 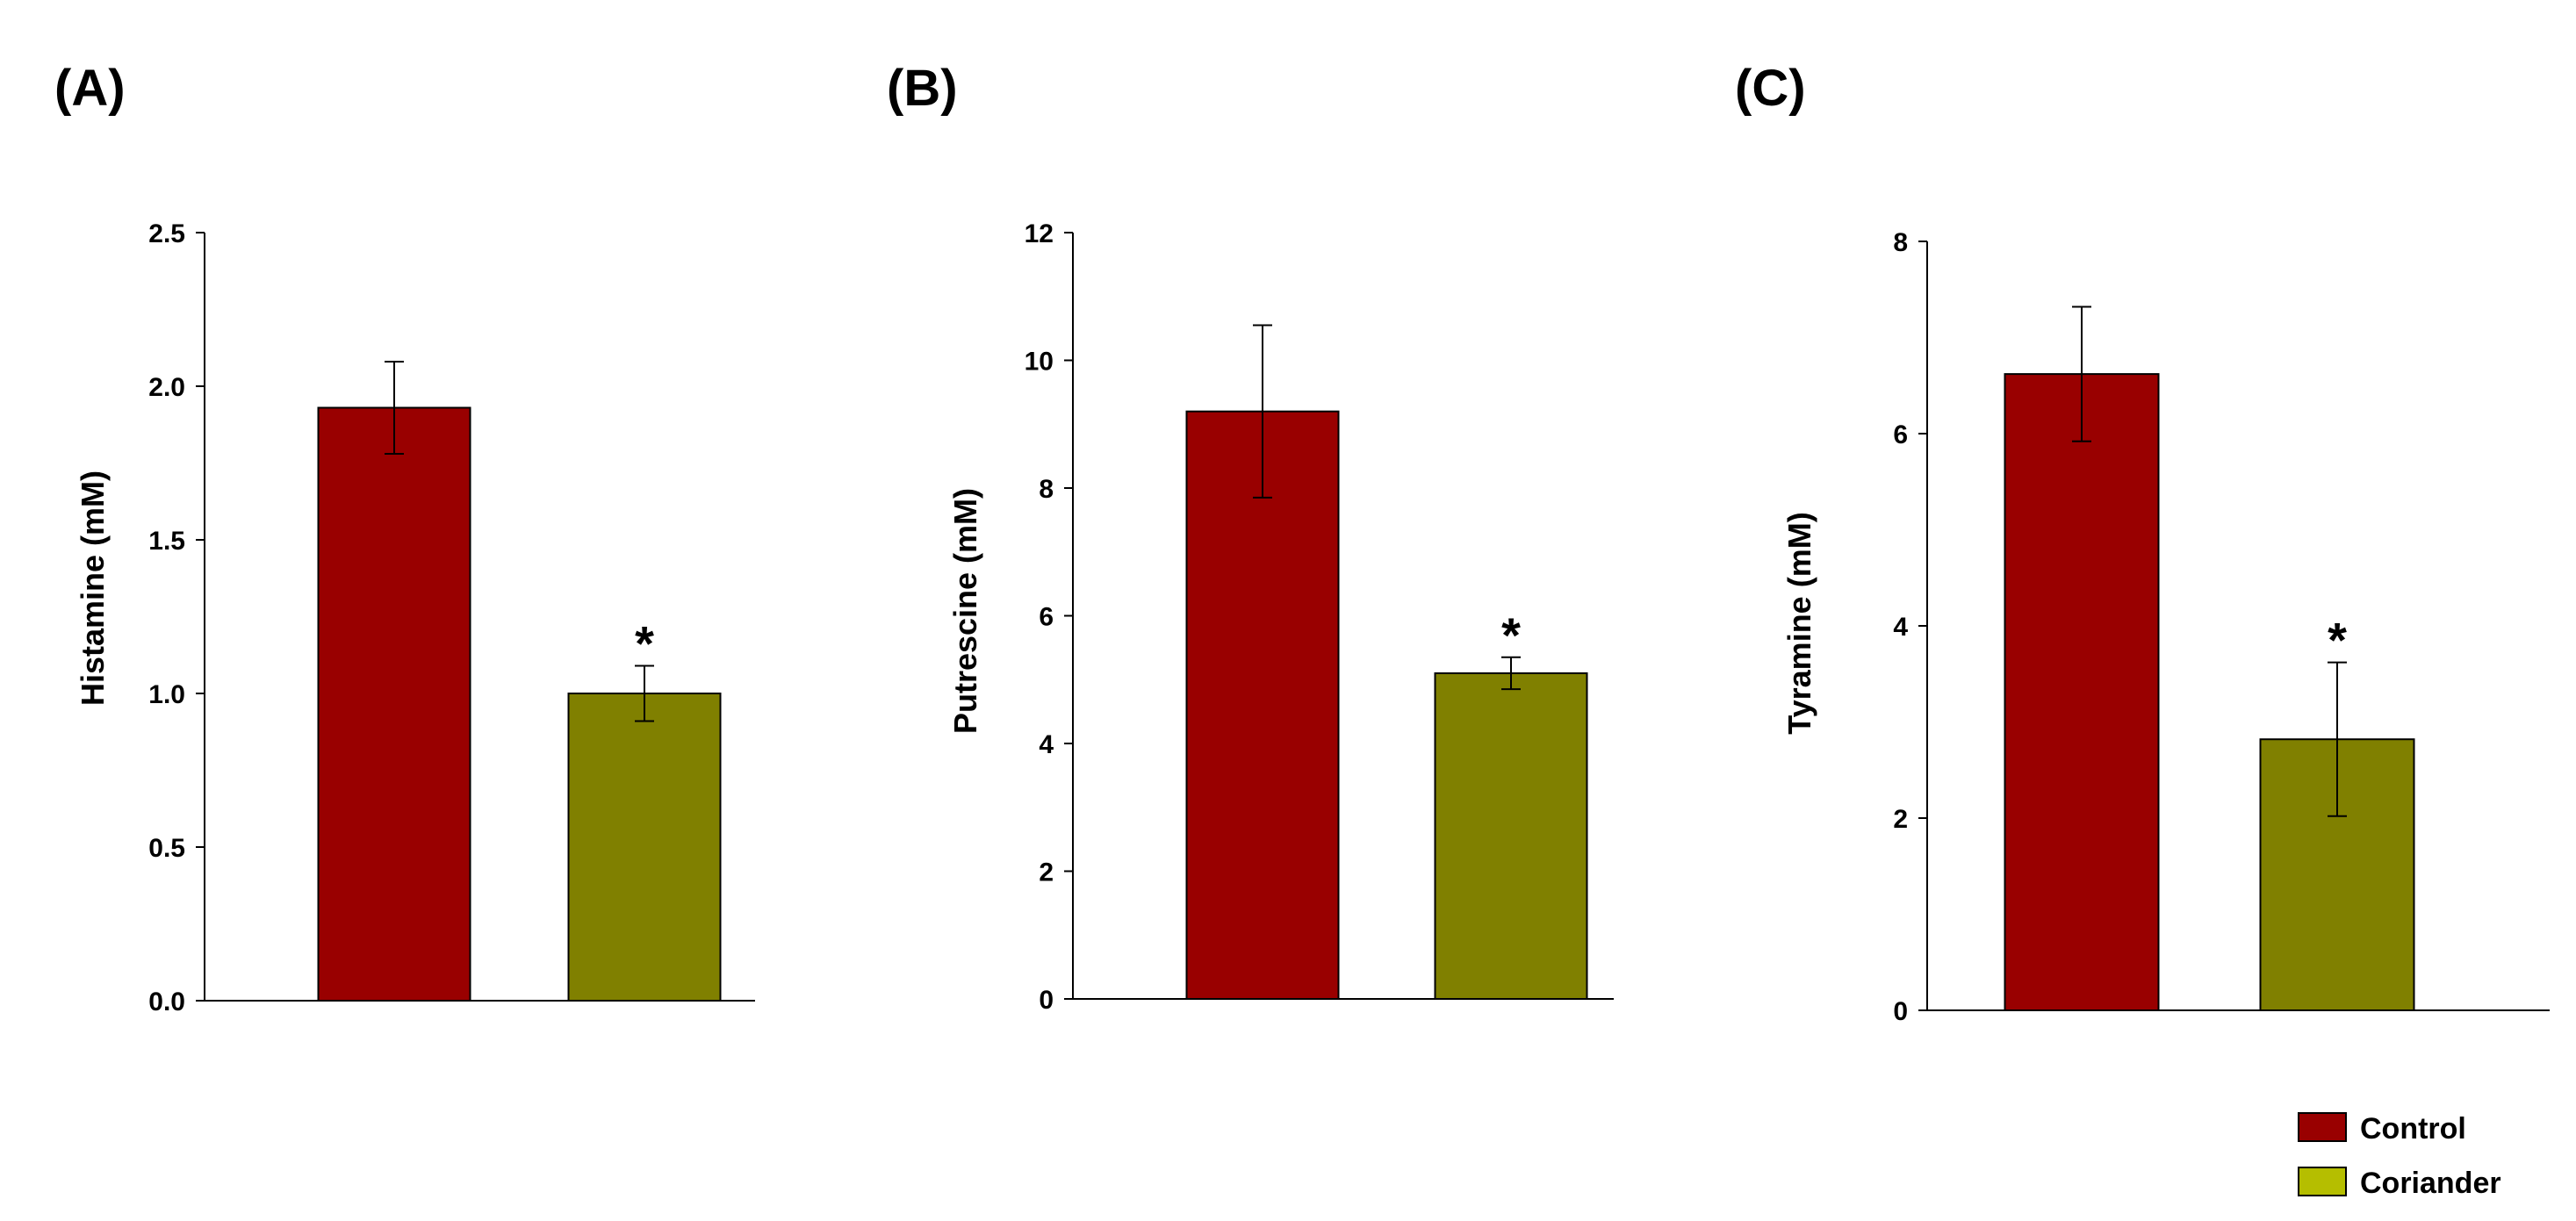 What do you see at coordinates (166, 1002) in the screenshot?
I see `y-tick-label: 0.0` at bounding box center [166, 1002].